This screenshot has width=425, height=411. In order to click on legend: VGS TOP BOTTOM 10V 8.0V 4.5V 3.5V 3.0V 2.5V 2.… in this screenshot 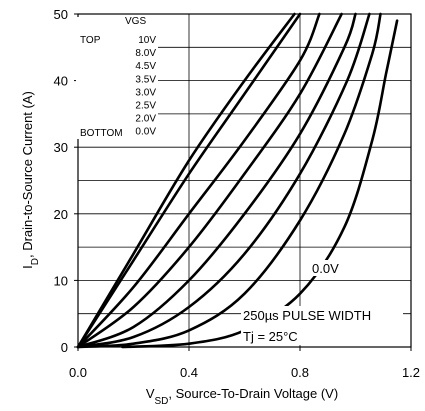, I will do `click(117, 77)`.